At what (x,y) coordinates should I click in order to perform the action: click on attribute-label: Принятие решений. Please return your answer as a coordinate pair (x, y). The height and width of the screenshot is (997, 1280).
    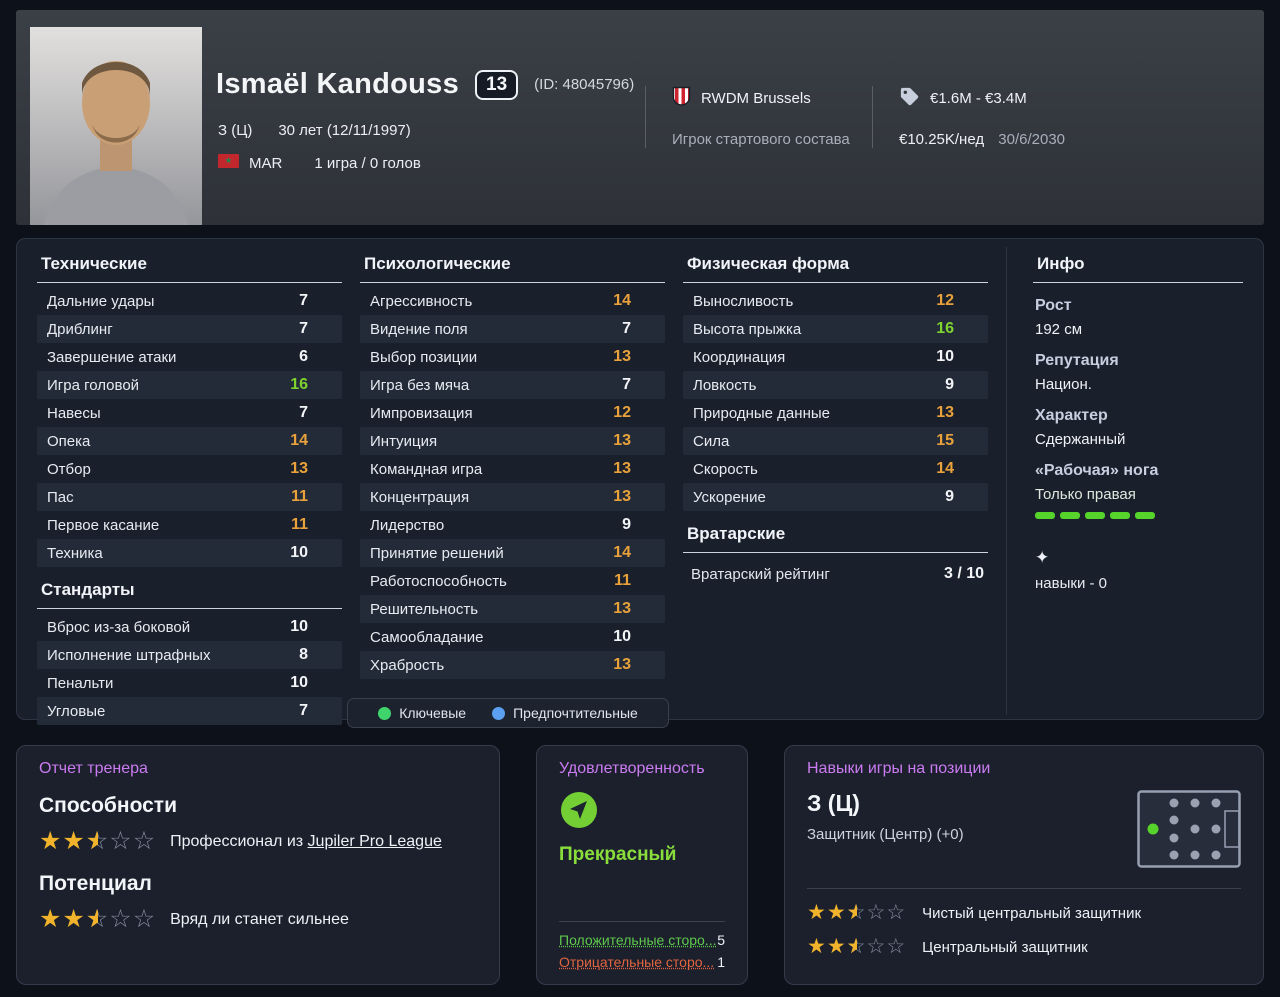
    Looking at the image, I should click on (437, 553).